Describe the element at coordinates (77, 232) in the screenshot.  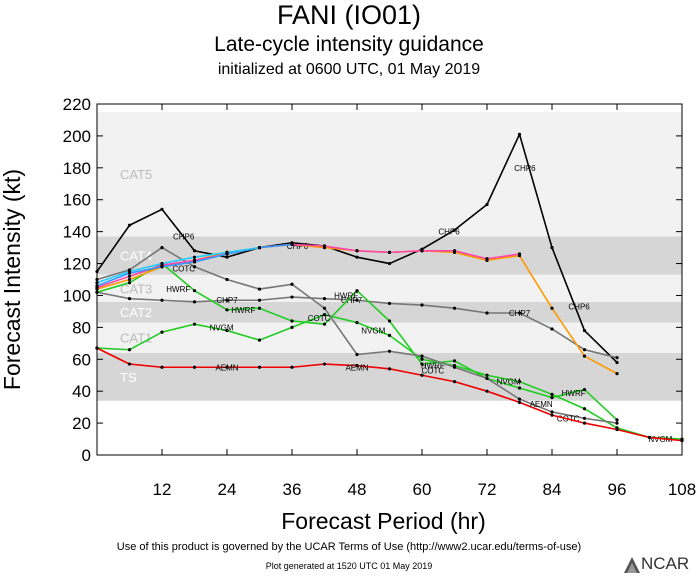
I see `y-tick-label: 140` at that location.